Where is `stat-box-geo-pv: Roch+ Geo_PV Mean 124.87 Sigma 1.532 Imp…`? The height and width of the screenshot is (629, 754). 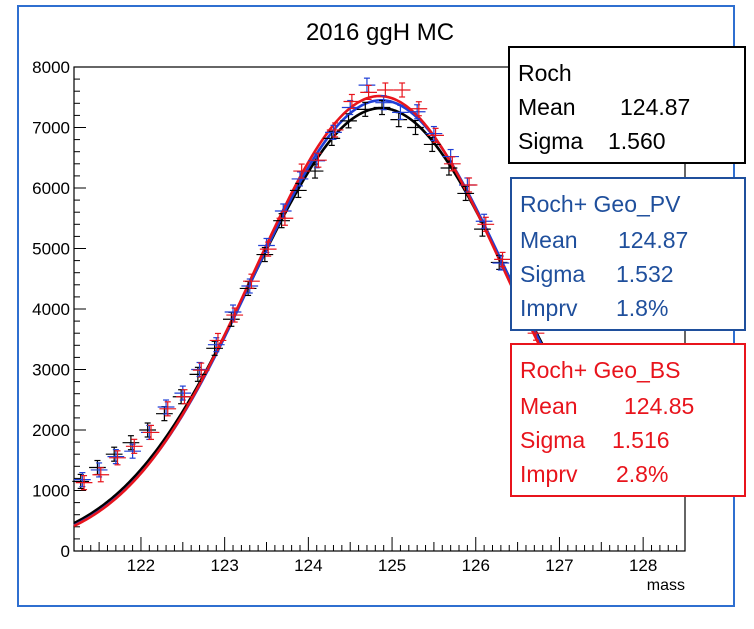
stat-box-geo-pv: Roch+ Geo_PV Mean 124.87 Sigma 1.532 Imp… is located at coordinates (628, 254).